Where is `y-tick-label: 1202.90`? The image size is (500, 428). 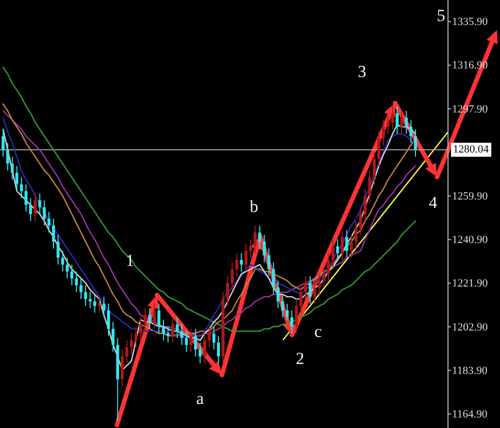
y-tick-label: 1202.90 is located at coordinates (470, 327).